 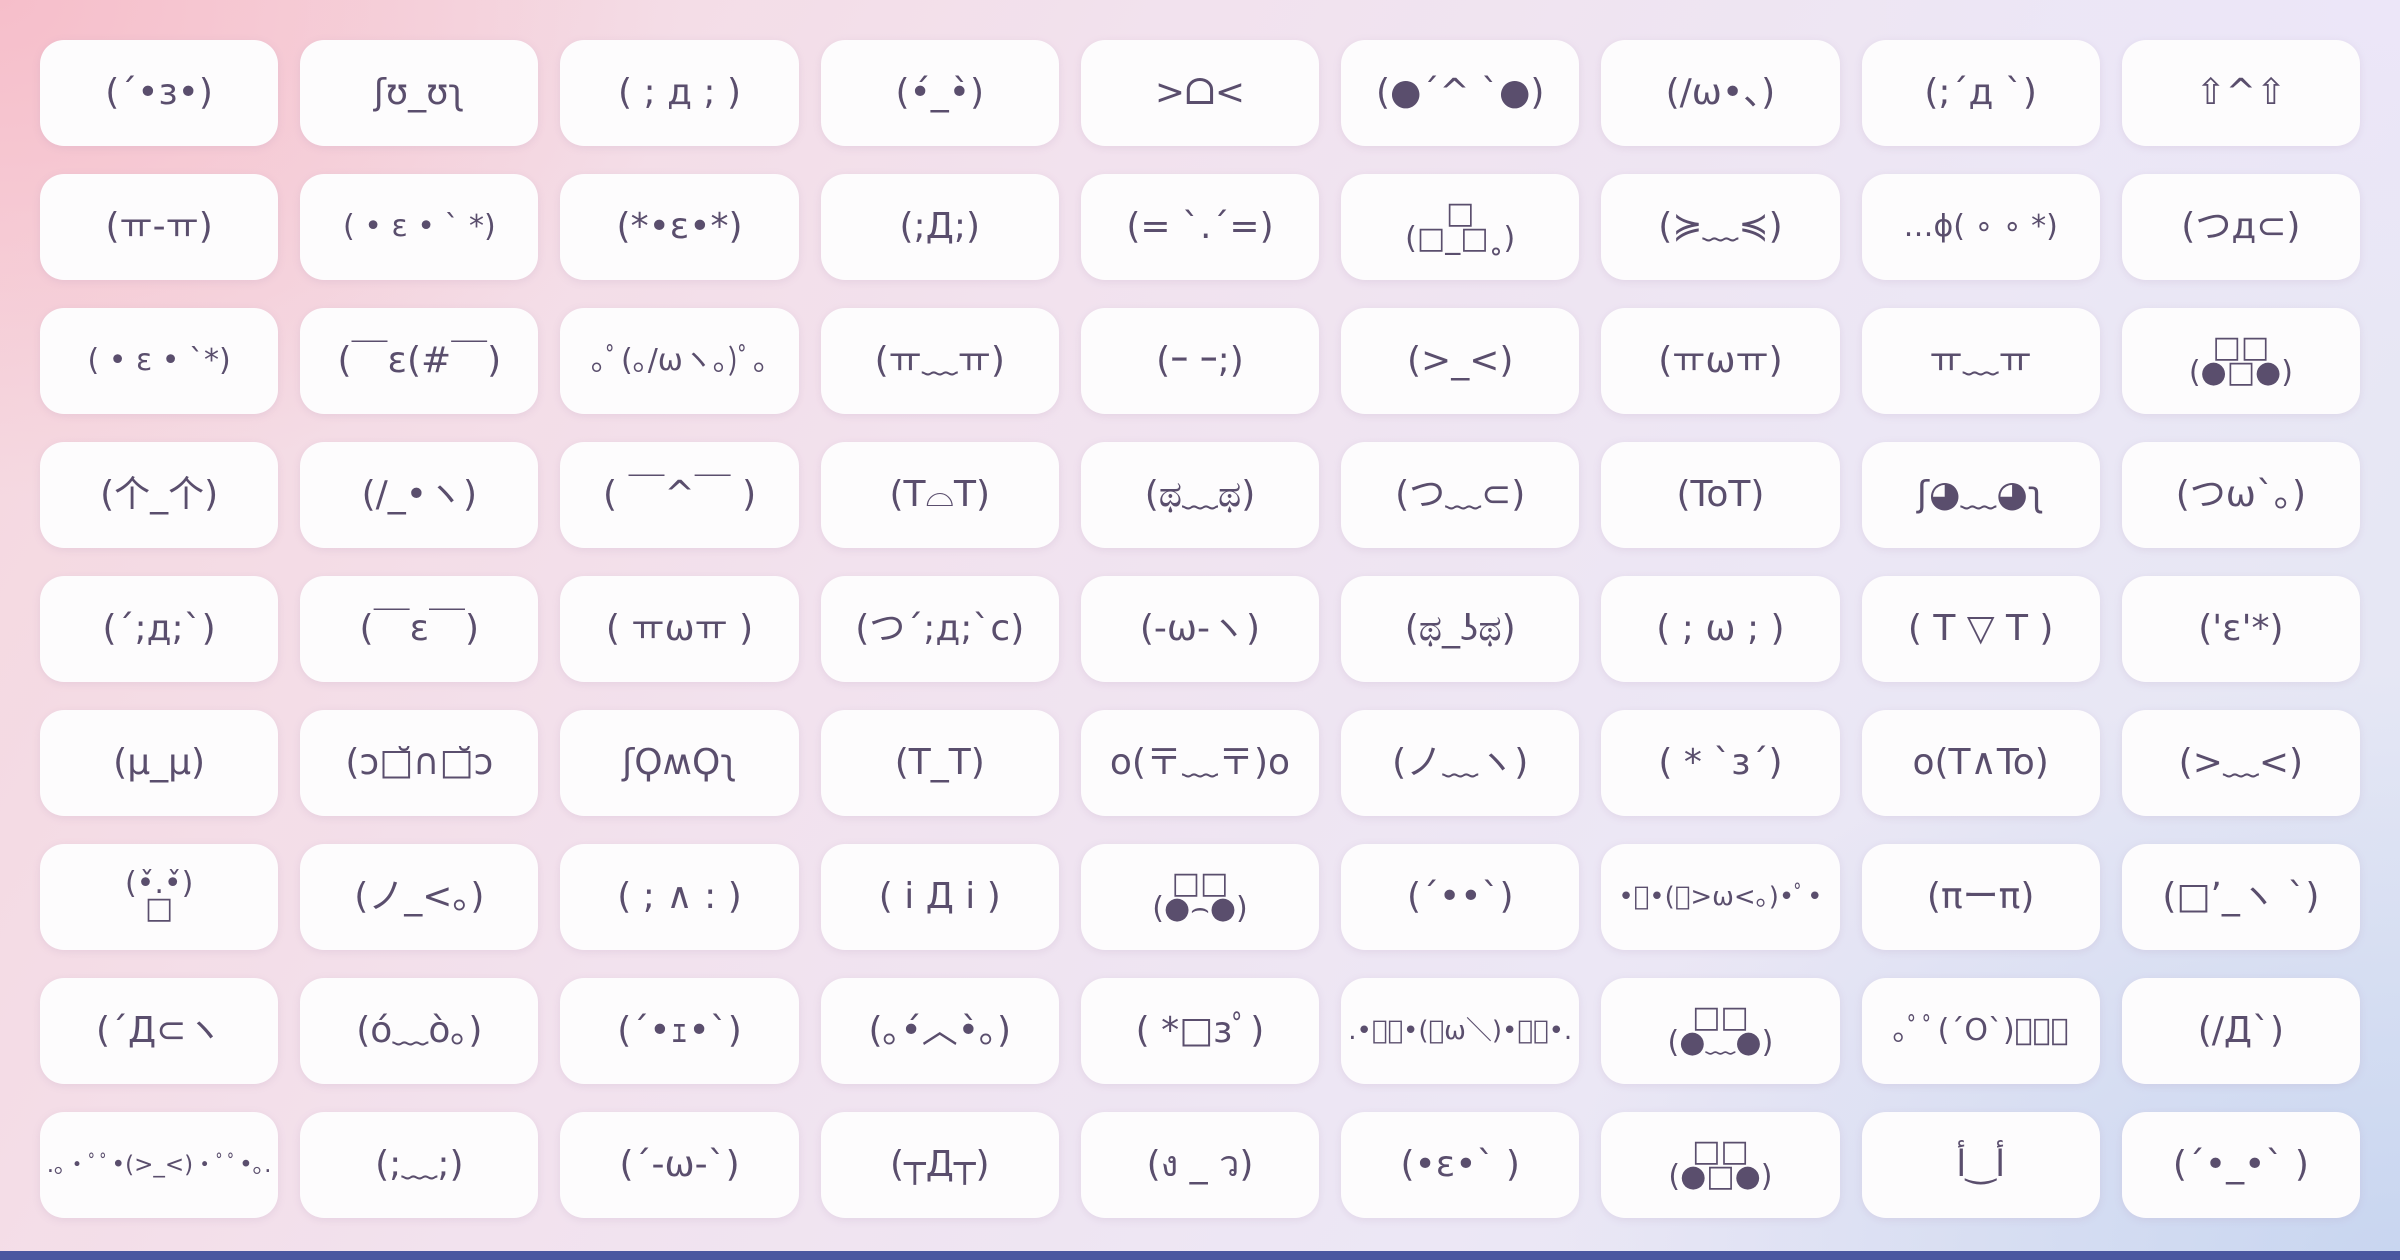 I want to click on kaomoji-card: .｡•ﾟﾟ•(>_<)•ﾟﾟ•｡., so click(x=159, y=1165).